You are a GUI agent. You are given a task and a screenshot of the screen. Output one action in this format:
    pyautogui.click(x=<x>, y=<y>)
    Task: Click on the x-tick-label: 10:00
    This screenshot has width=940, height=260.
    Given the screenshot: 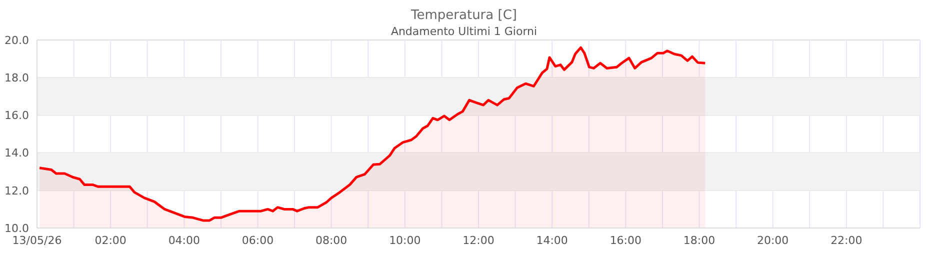 What is the action you would take?
    pyautogui.click(x=405, y=240)
    